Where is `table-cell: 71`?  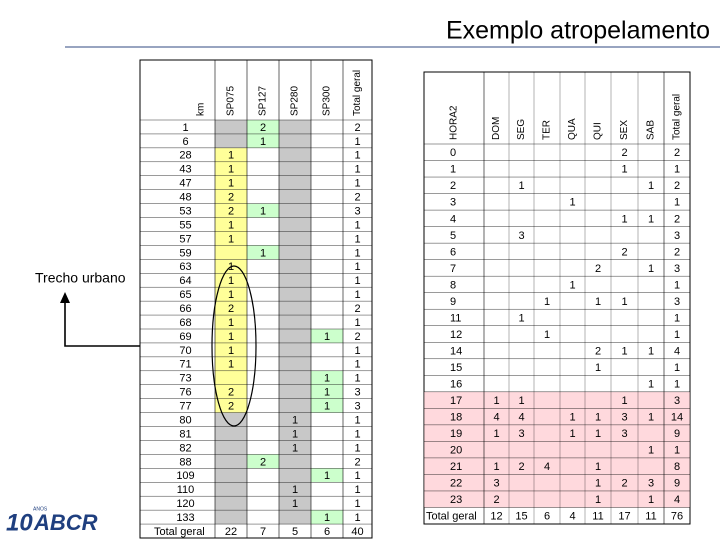 table-cell: 71 is located at coordinates (185, 365).